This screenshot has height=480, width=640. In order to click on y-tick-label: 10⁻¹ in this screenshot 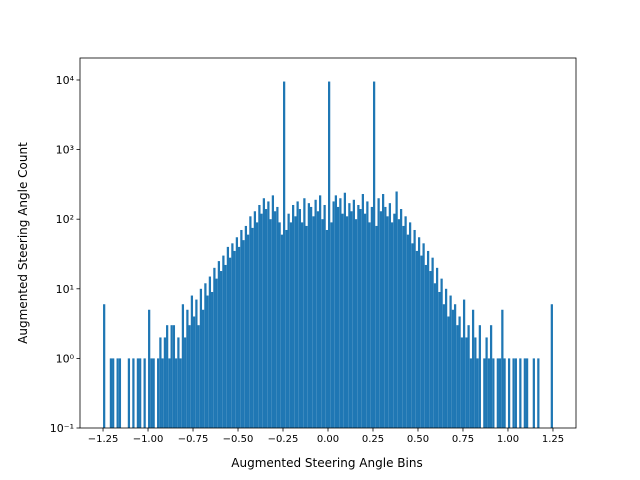, I will do `click(62, 428)`.